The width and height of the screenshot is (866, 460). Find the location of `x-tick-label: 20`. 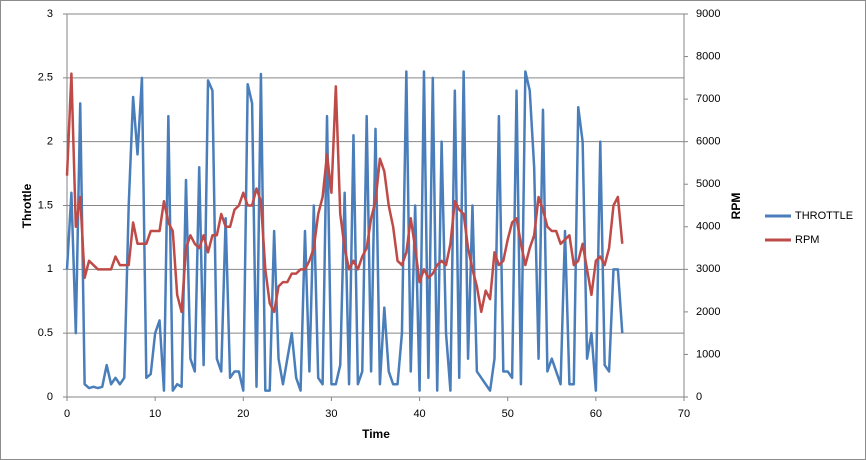

x-tick-label: 20 is located at coordinates (243, 414).